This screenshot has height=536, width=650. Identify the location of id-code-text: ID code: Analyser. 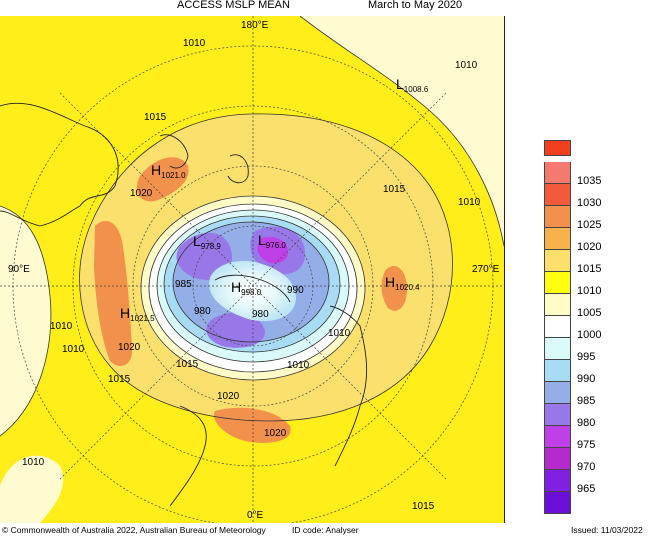
(325, 530).